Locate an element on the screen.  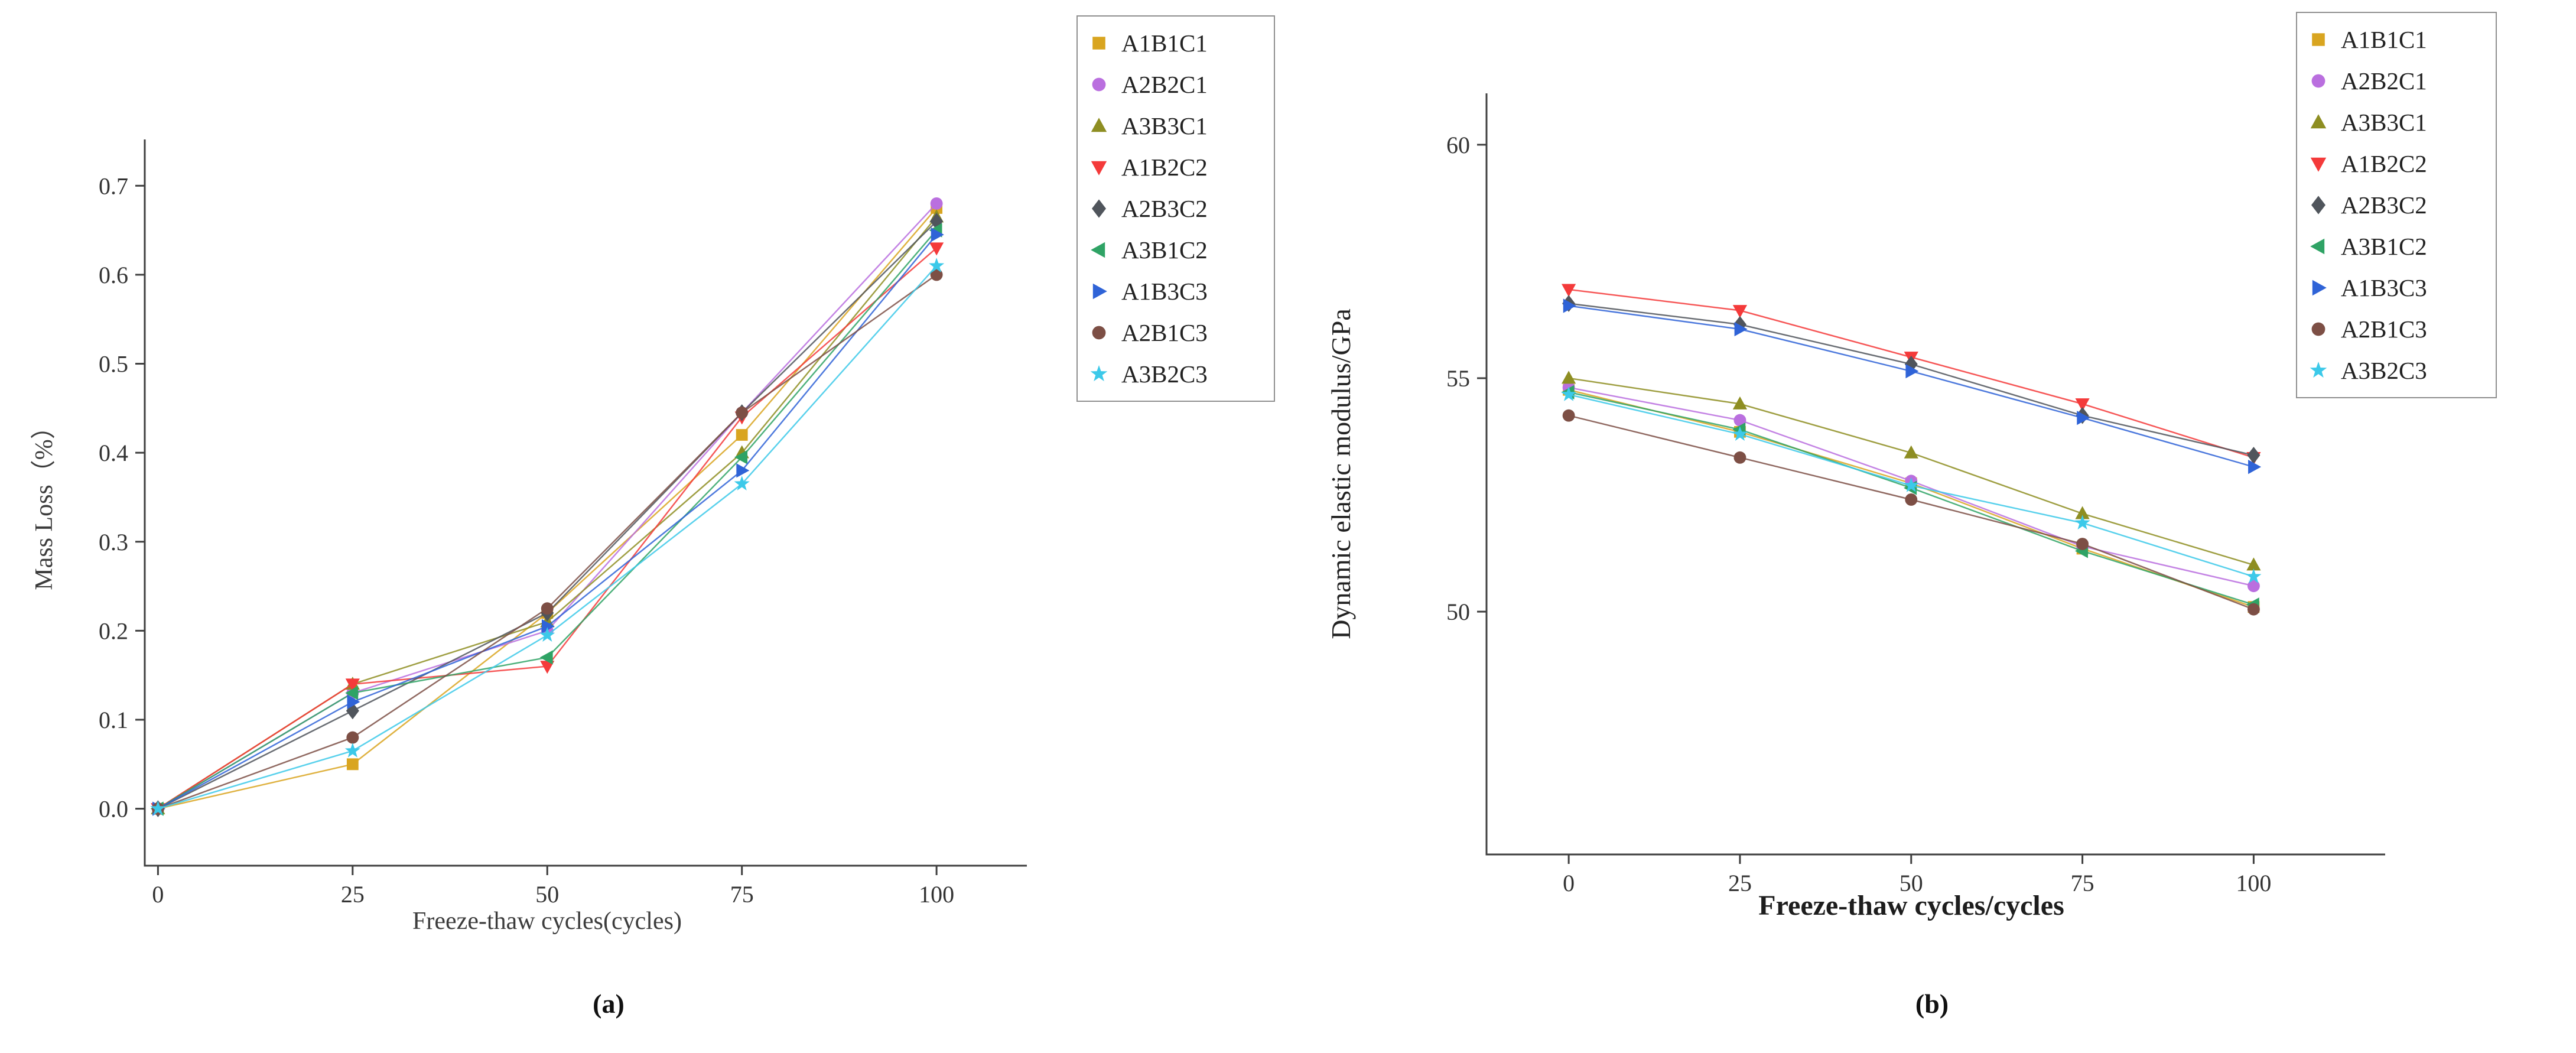
y-tick-label: 0.5 is located at coordinates (113, 364).